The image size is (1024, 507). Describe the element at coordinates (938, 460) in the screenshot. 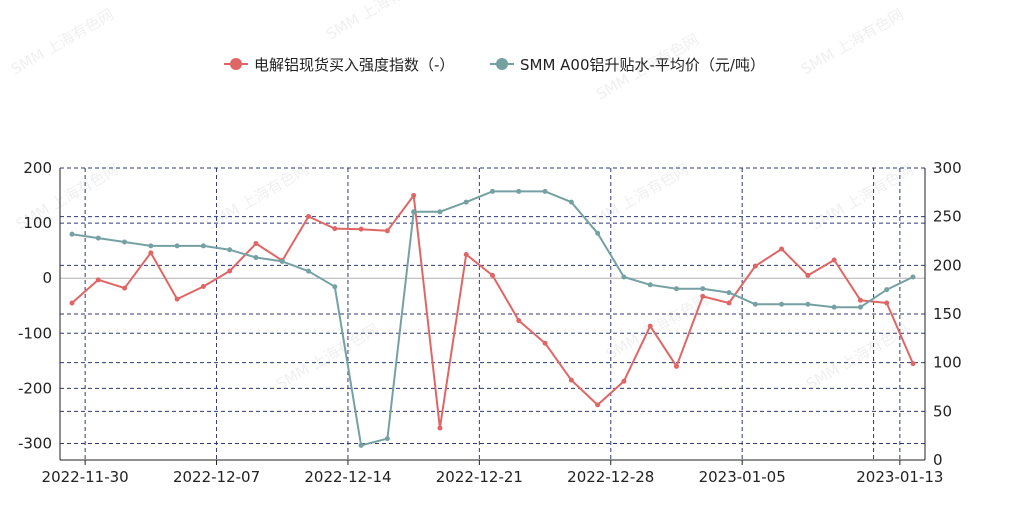

I see `y-right-tick-label: 0` at that location.